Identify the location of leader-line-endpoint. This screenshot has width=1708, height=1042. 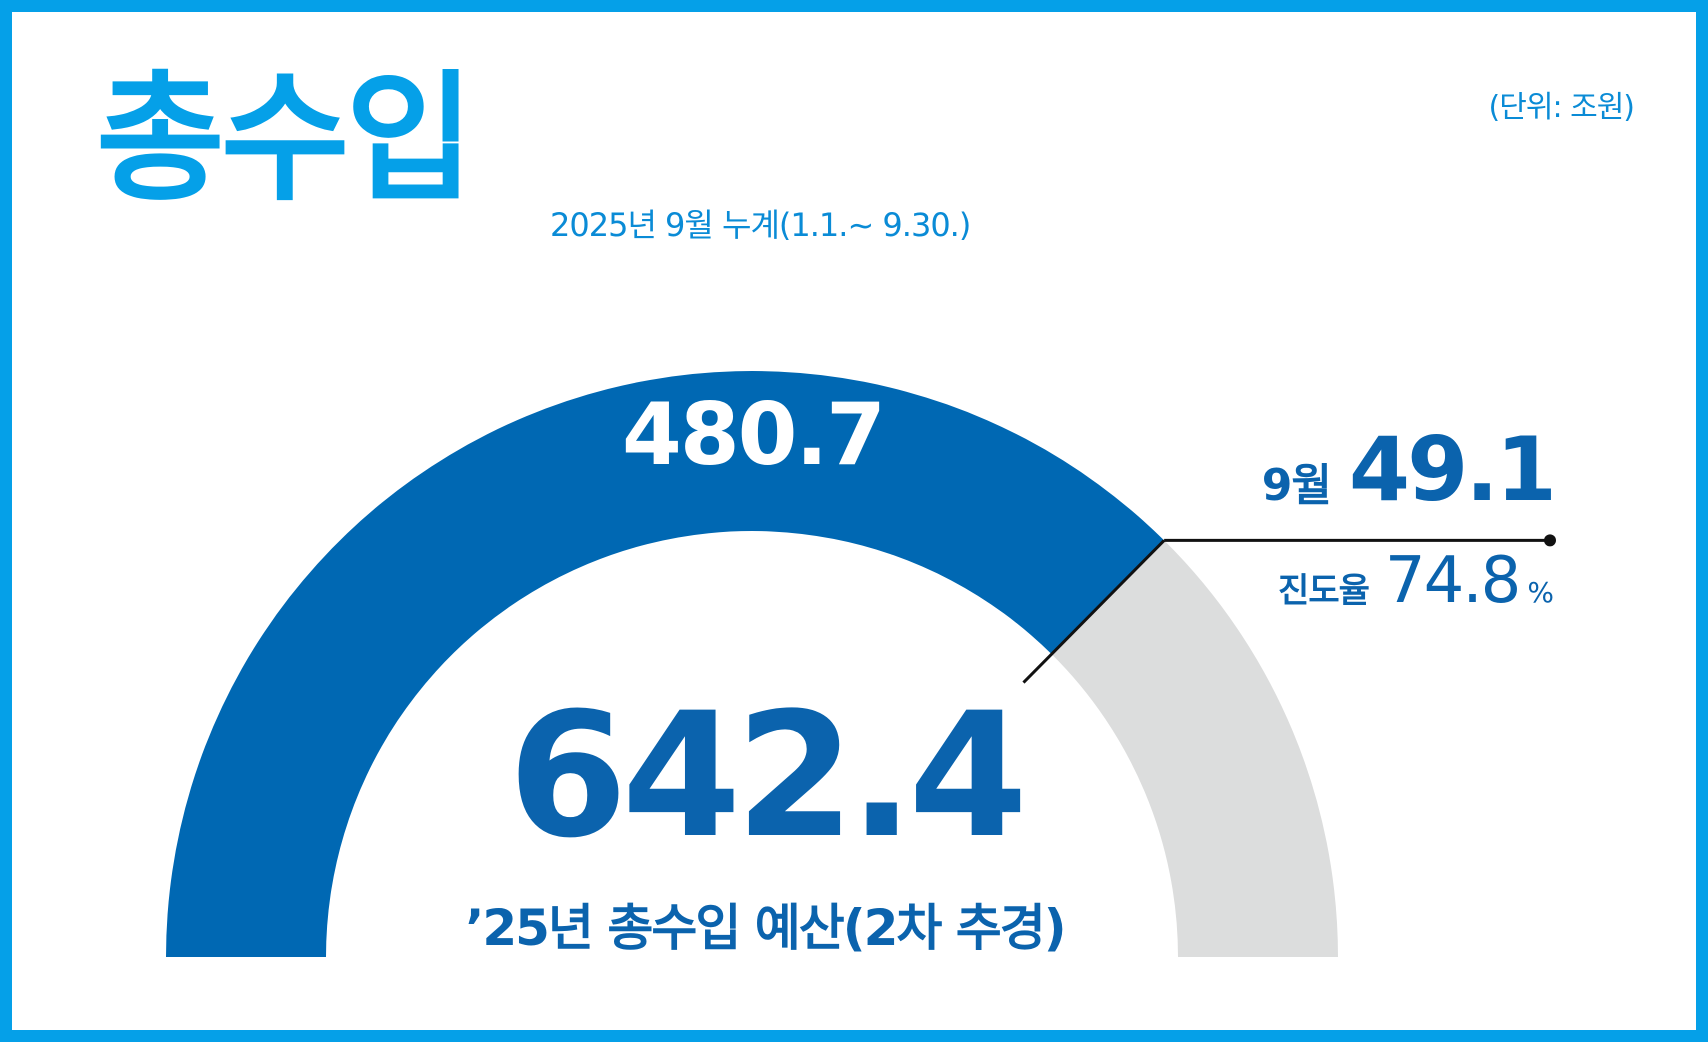
(1550, 540).